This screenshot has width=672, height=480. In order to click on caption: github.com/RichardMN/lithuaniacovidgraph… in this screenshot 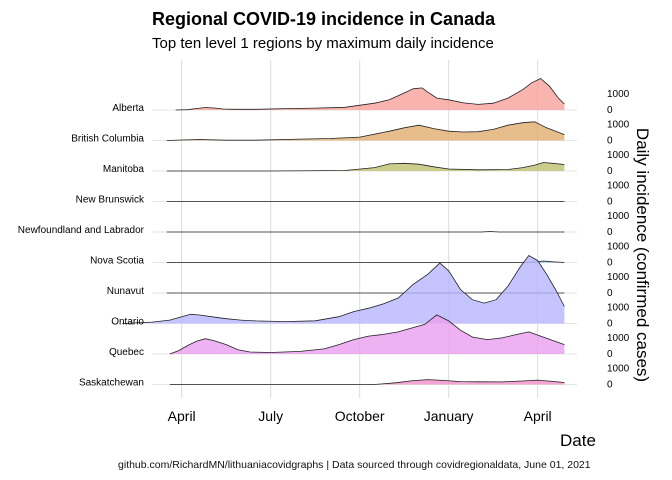, I will do `click(354, 465)`.